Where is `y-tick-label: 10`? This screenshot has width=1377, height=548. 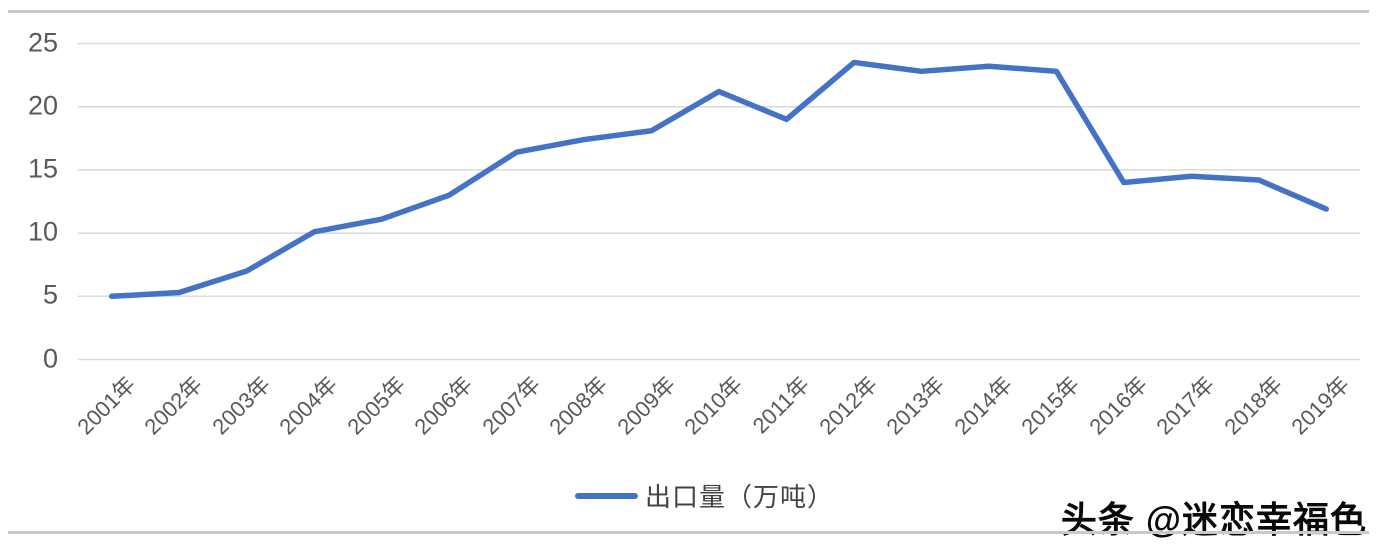
y-tick-label: 10 is located at coordinates (42, 231).